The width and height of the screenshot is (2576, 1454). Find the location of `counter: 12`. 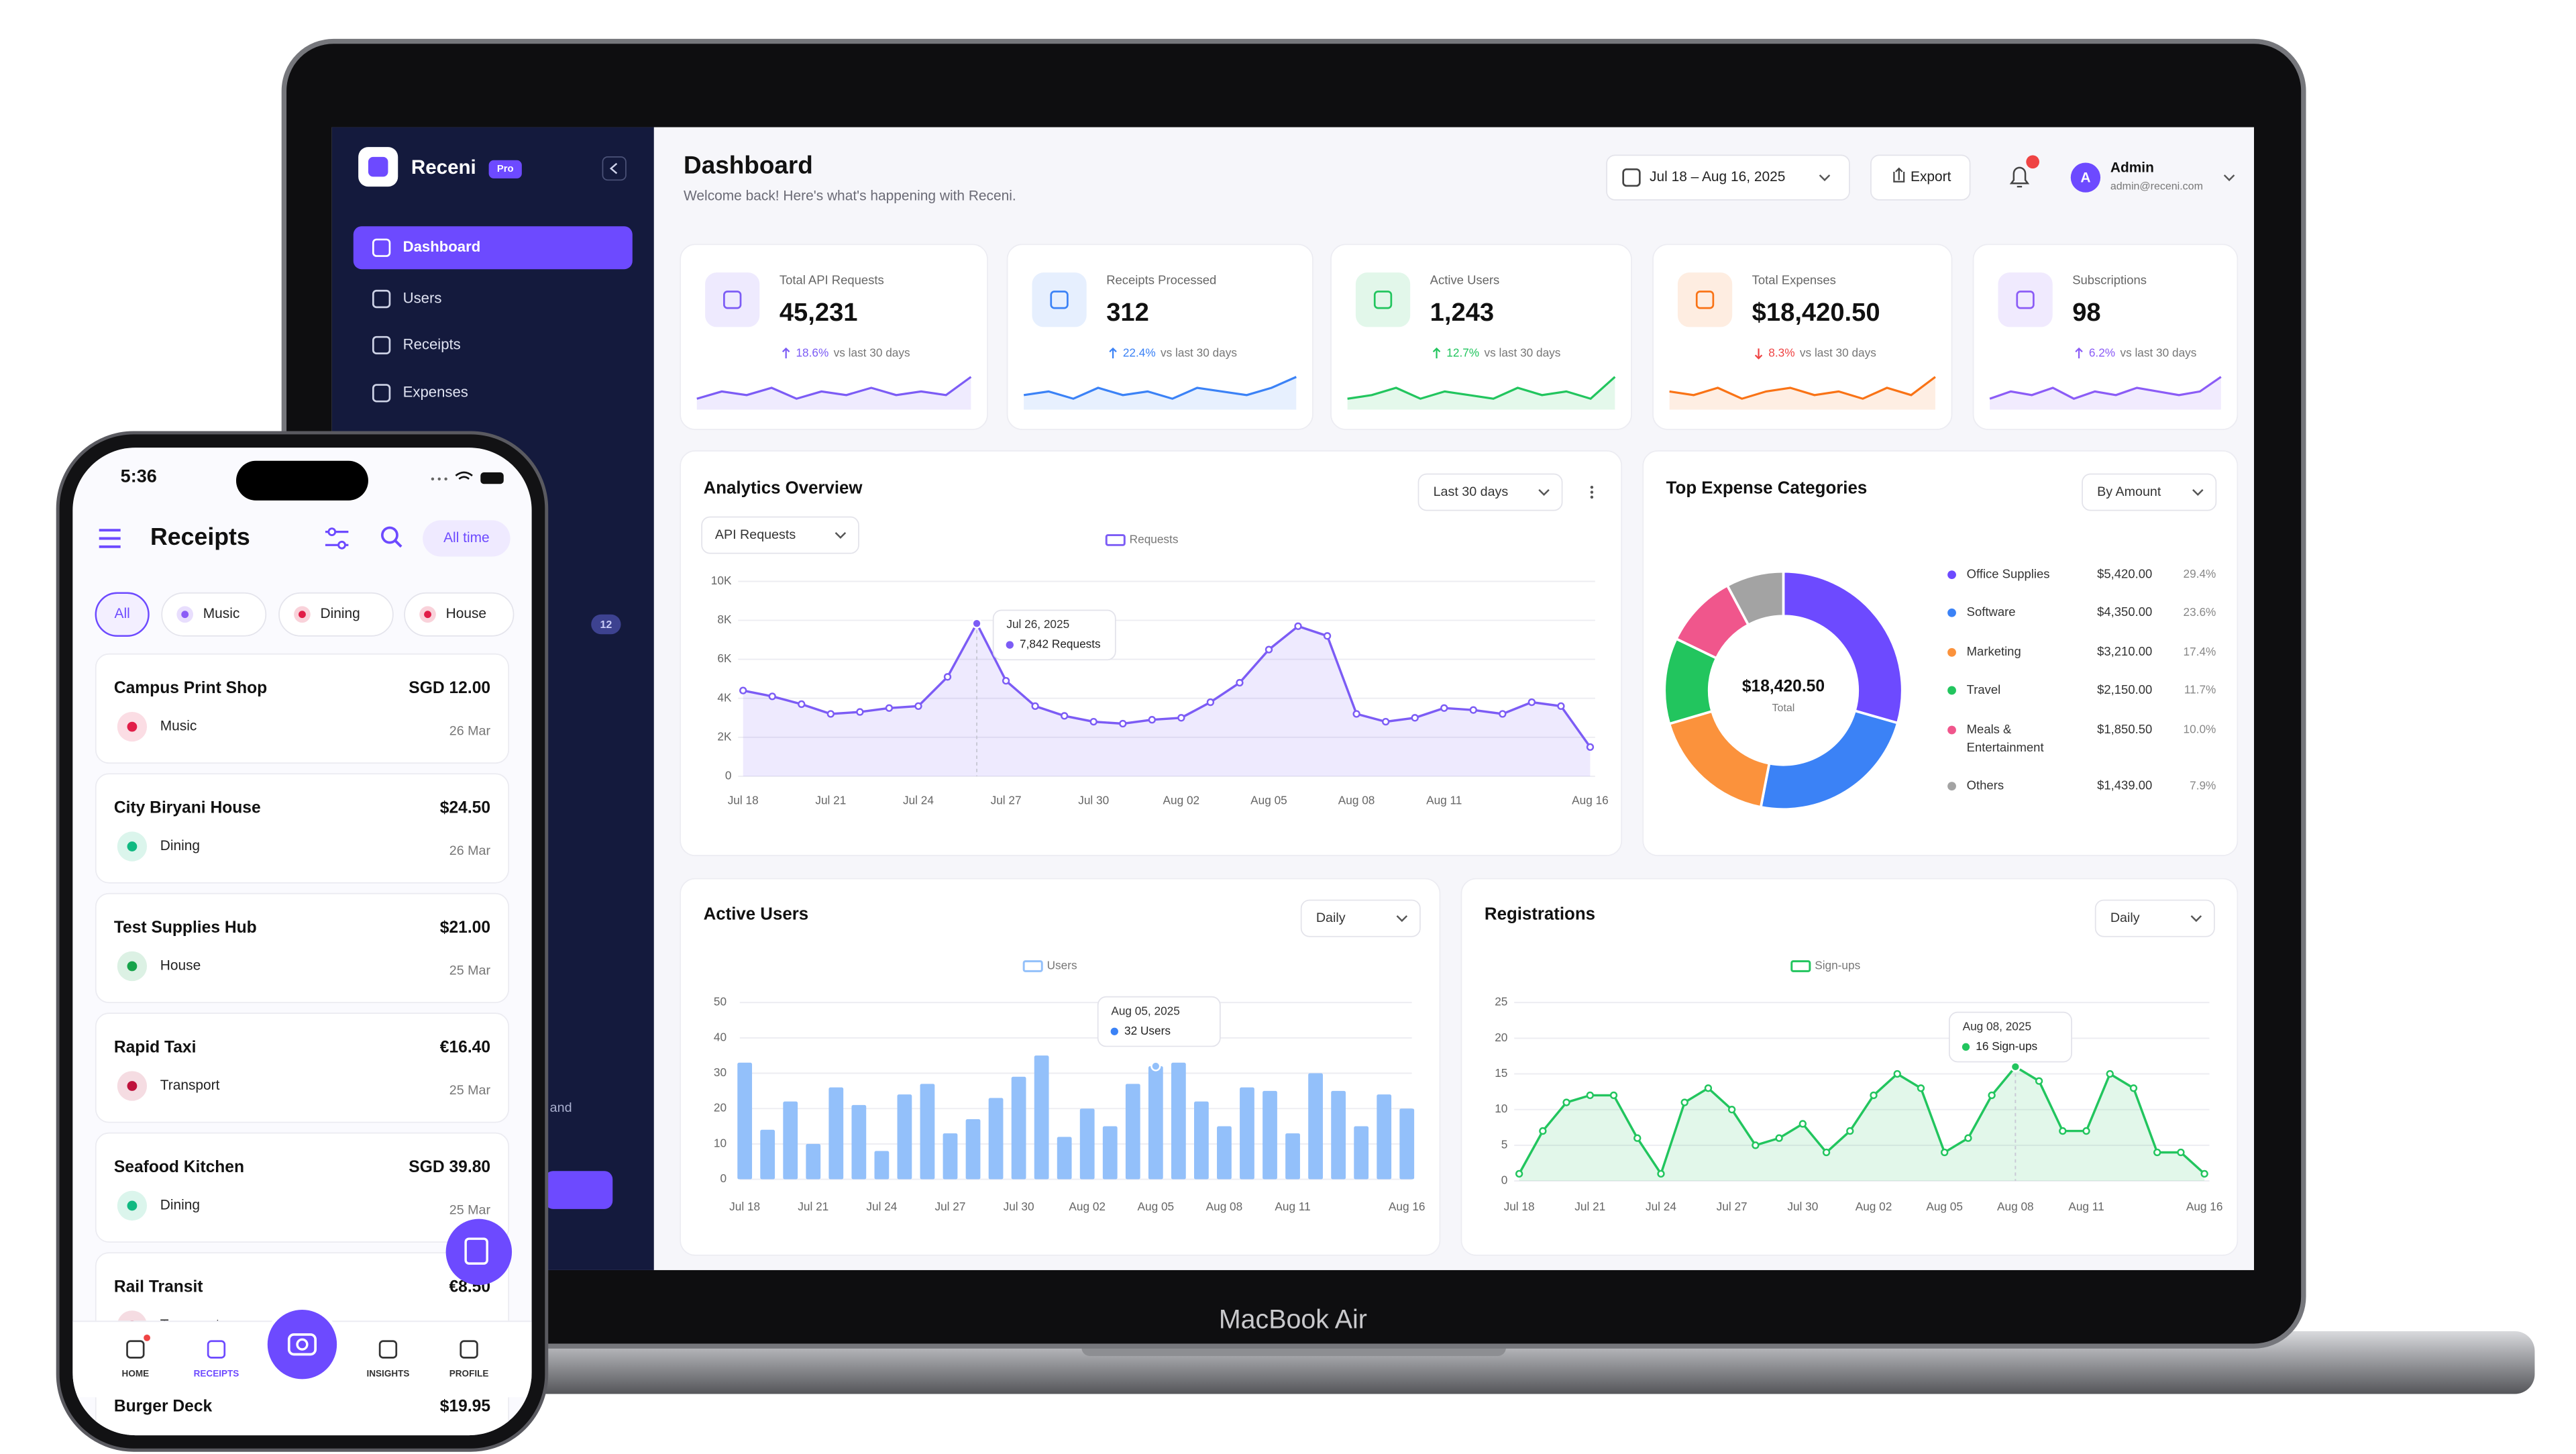

counter: 12 is located at coordinates (606, 625).